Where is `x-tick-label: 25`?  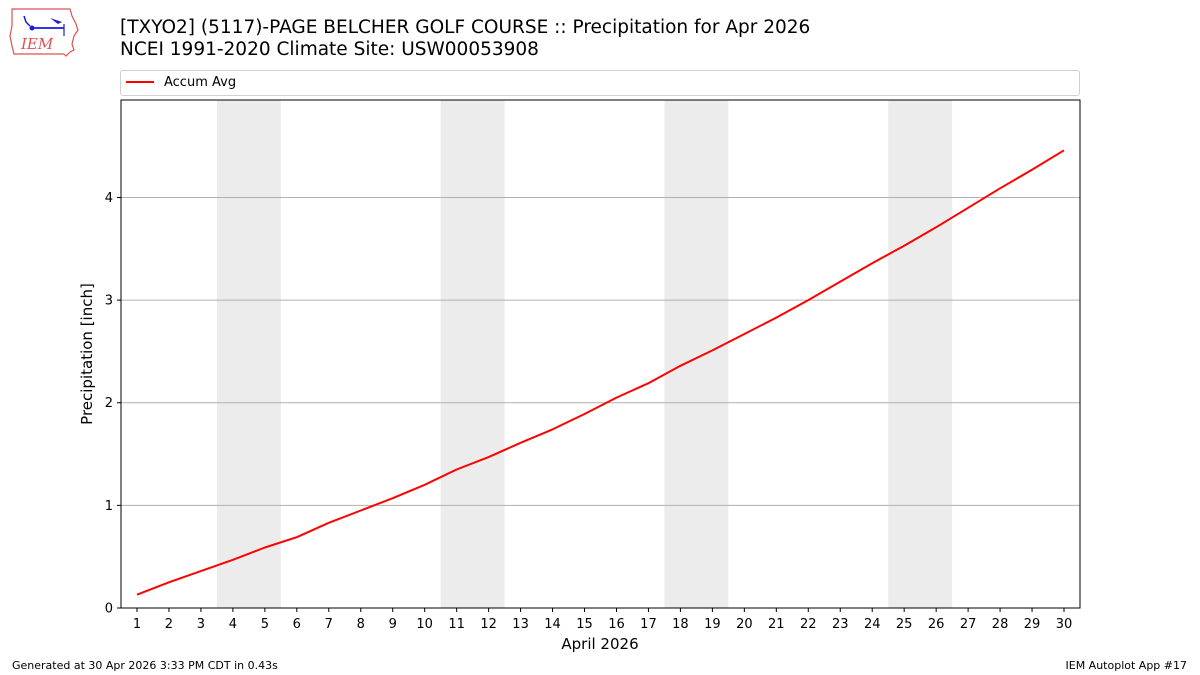 x-tick-label: 25 is located at coordinates (904, 624).